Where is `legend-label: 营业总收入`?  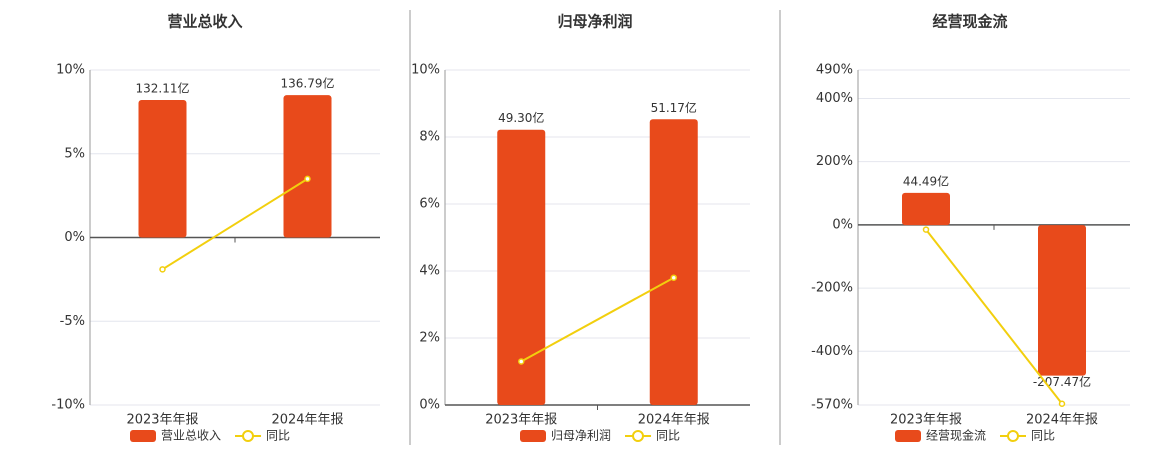 legend-label: 营业总收入 is located at coordinates (191, 436).